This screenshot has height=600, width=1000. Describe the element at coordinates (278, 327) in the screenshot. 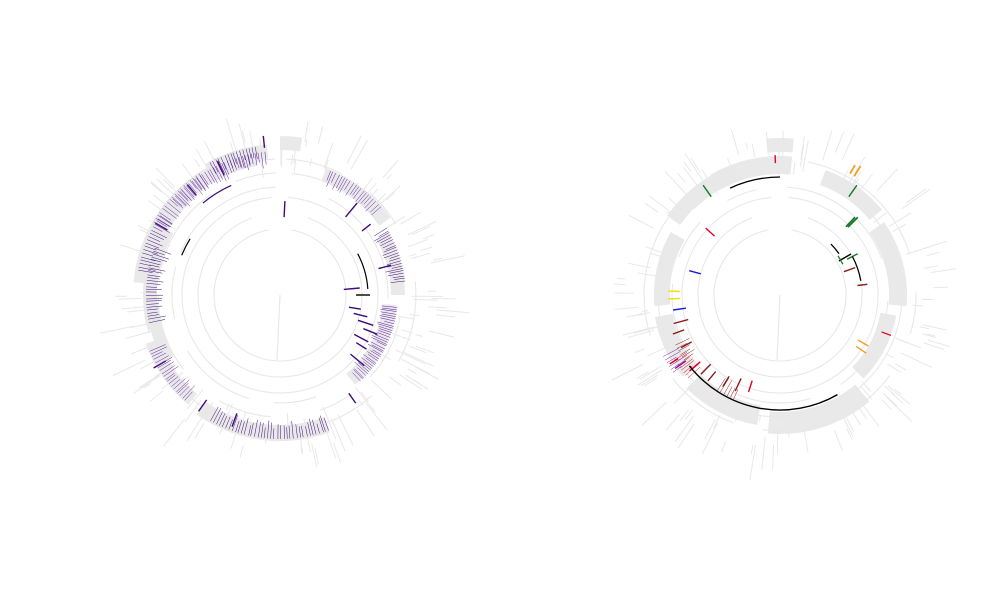

I see `root-branch` at that location.